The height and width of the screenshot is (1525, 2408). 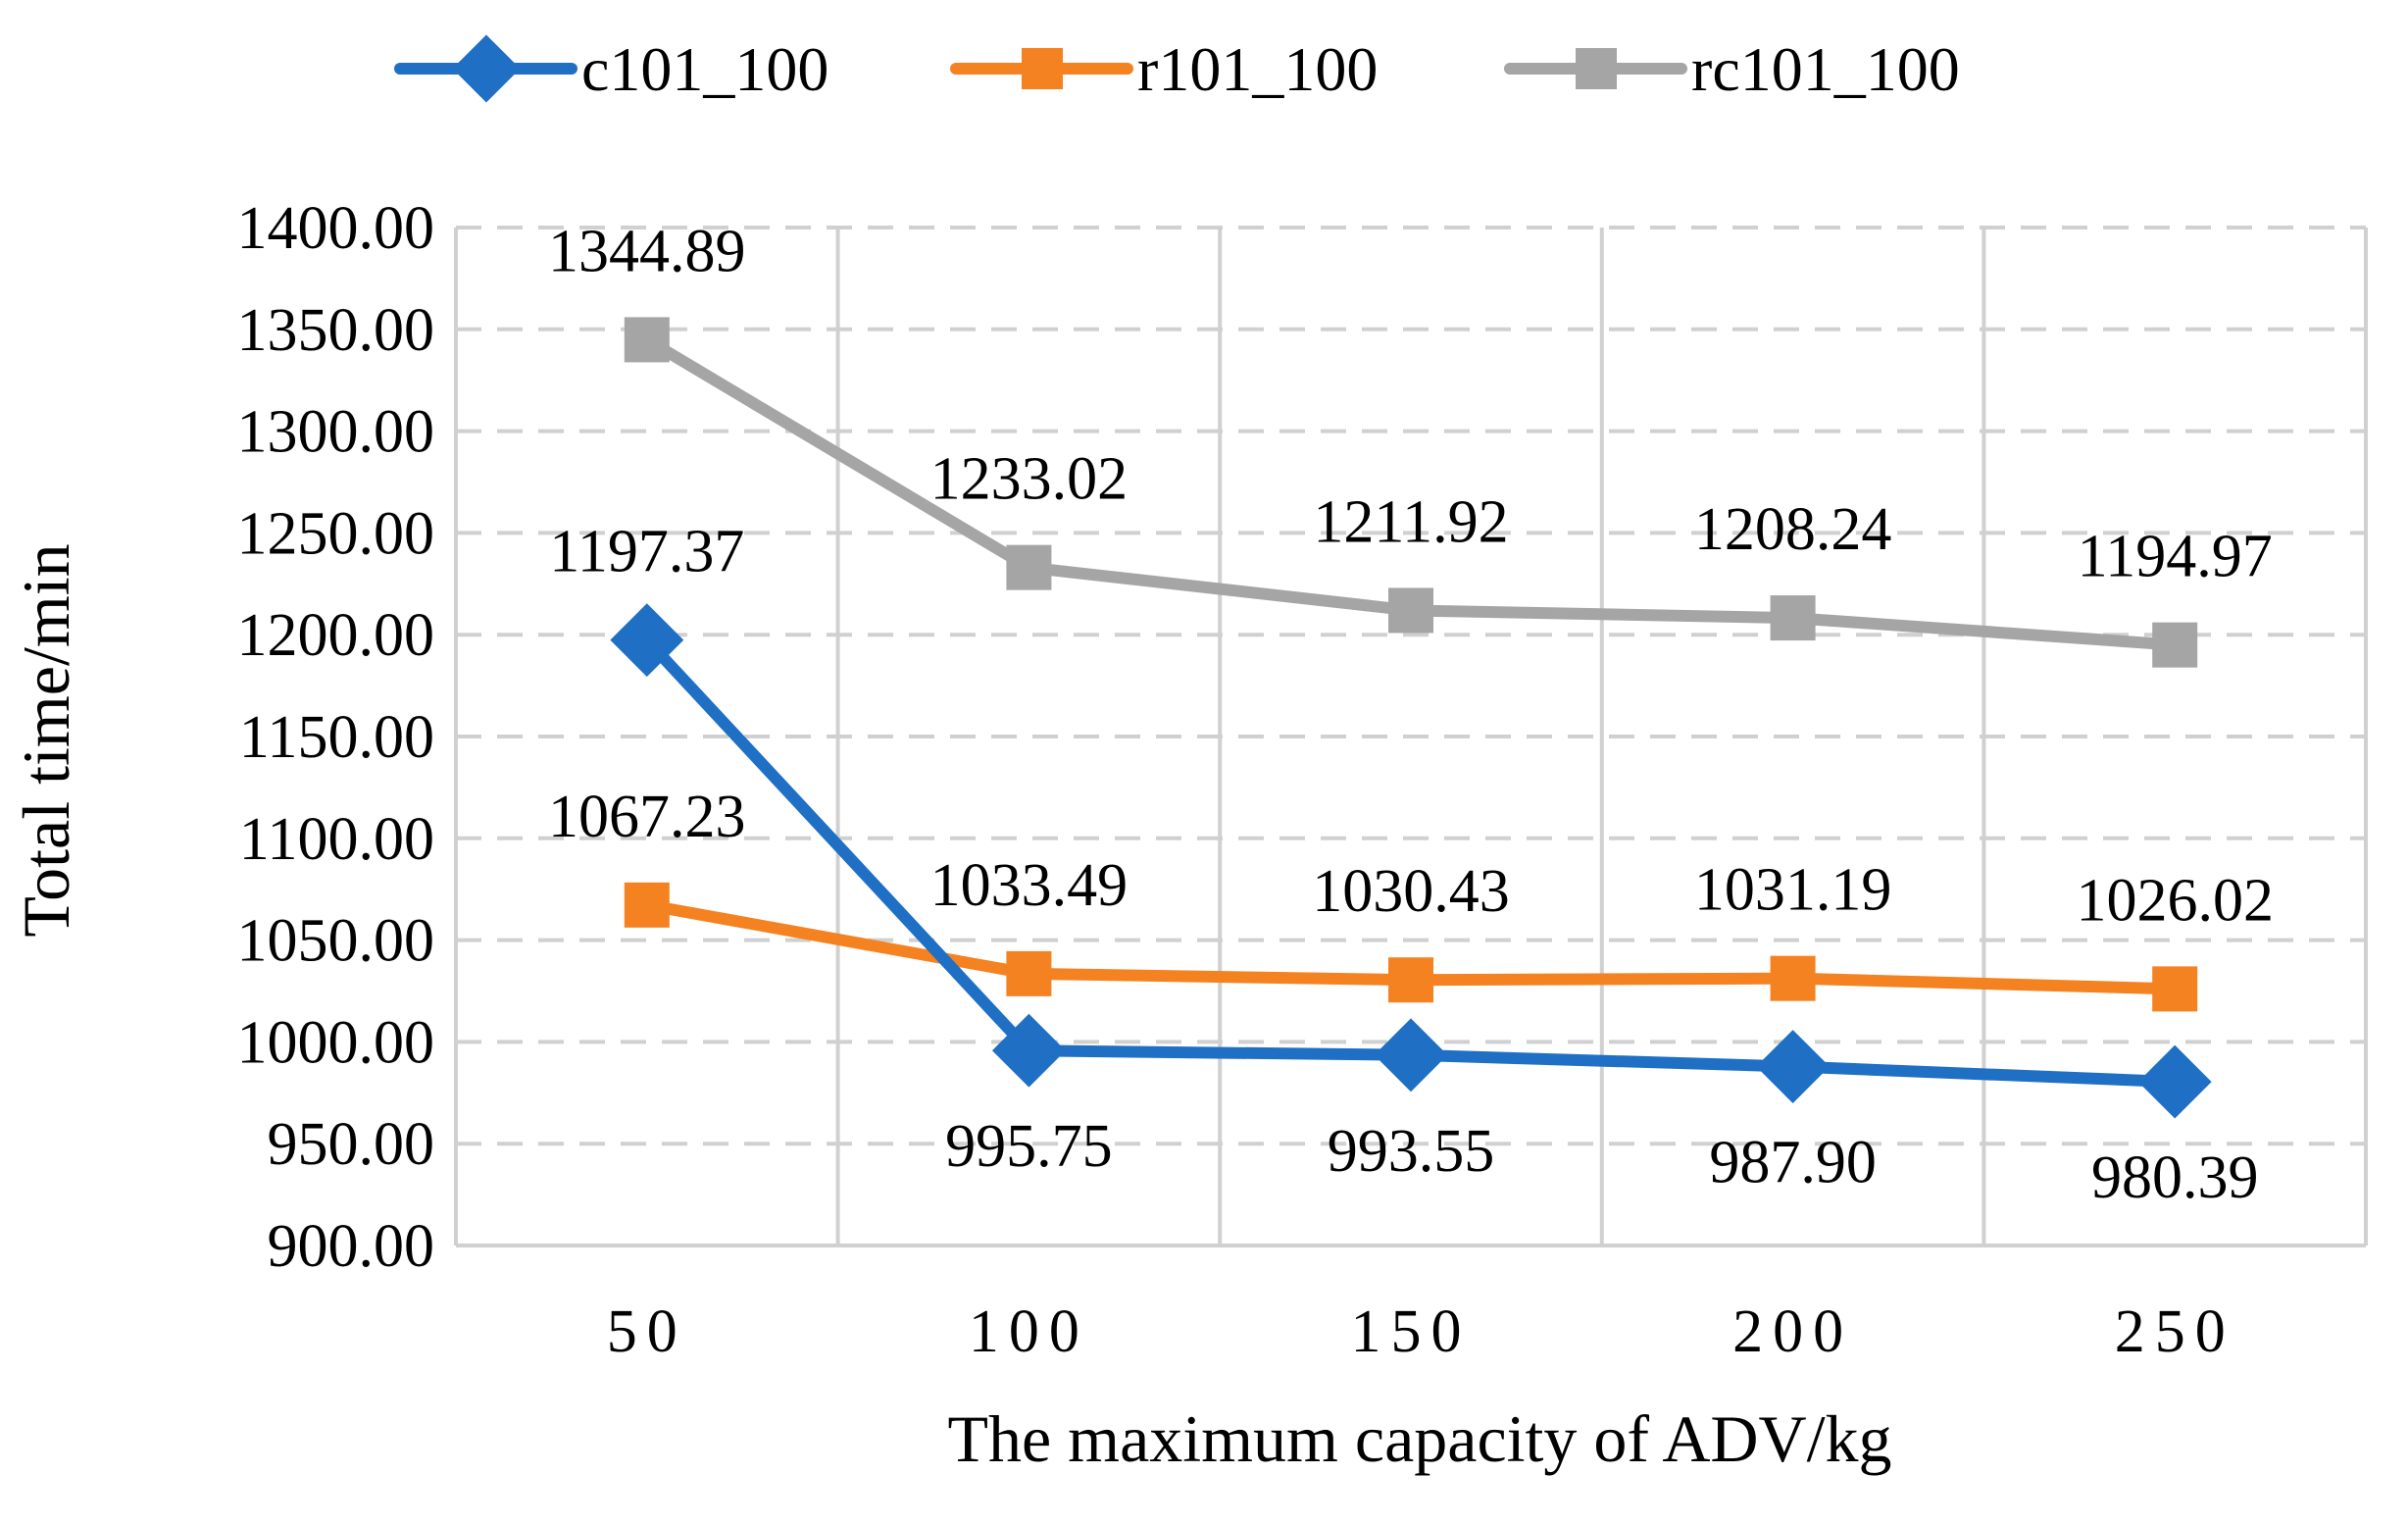 I want to click on legend-item-r101_100: r101_100, so click(x=1164, y=69).